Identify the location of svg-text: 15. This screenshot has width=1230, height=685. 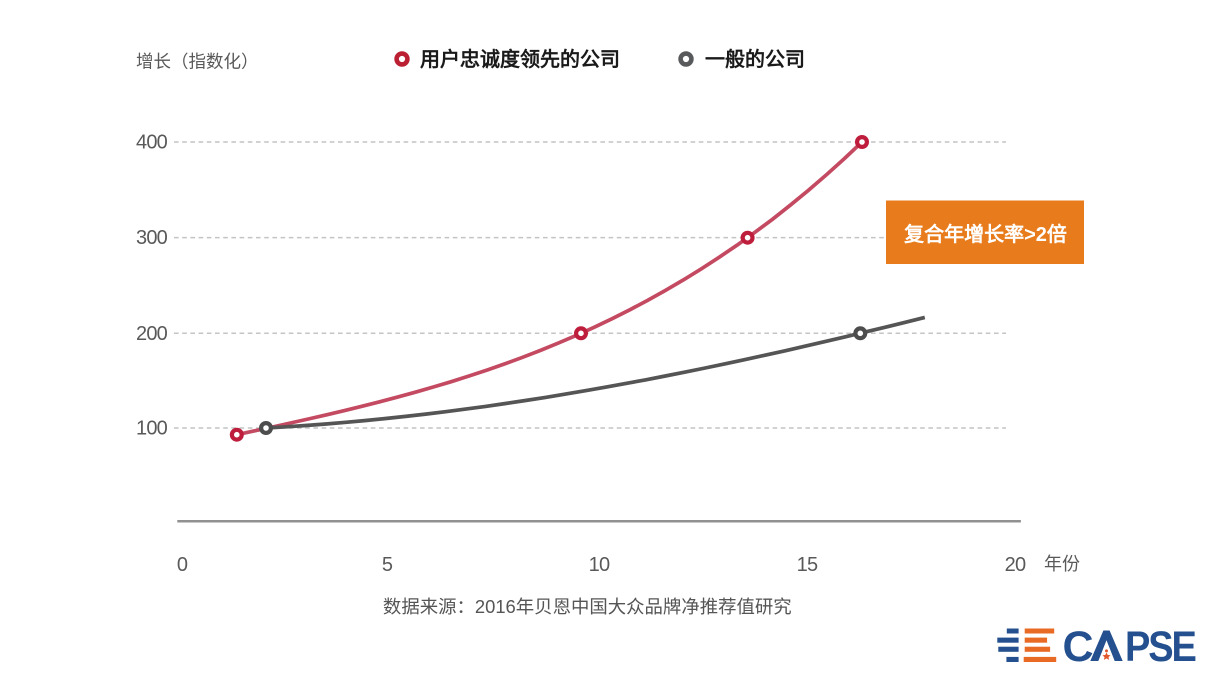
(807, 565).